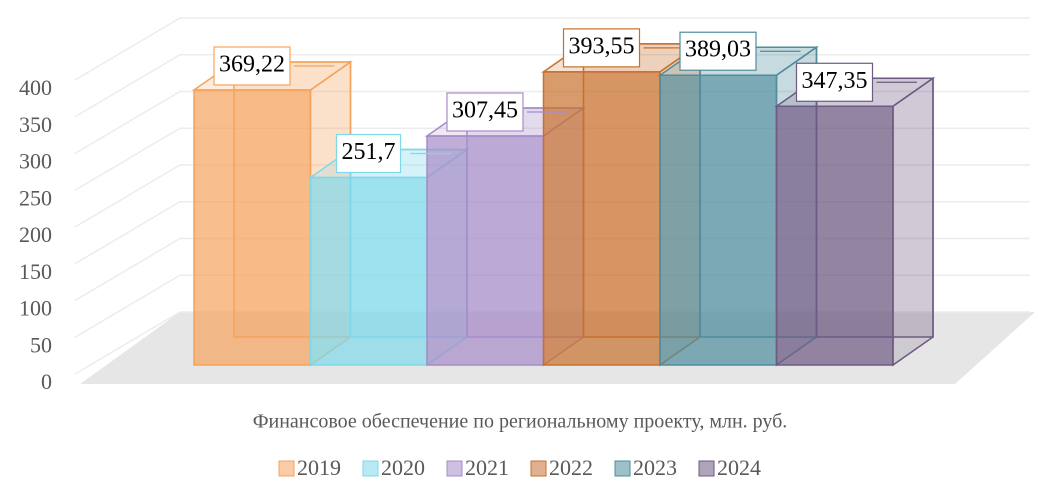 This screenshot has height=488, width=1038. I want to click on y-tick-label: 200, so click(35, 234).